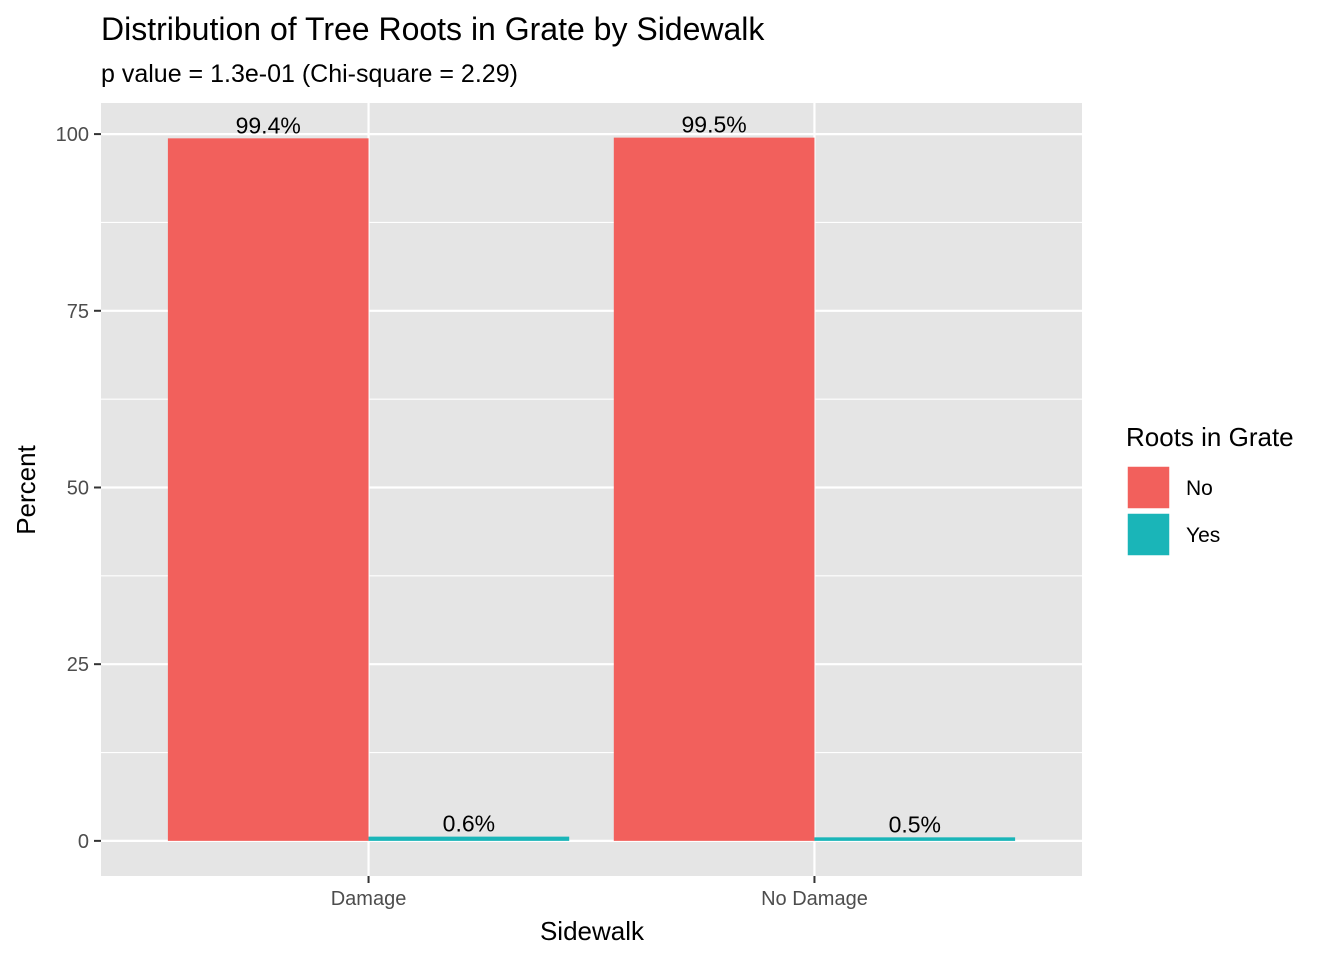 The image size is (1344, 960). Describe the element at coordinates (814, 899) in the screenshot. I see `x-tick-label: No Damage` at that location.